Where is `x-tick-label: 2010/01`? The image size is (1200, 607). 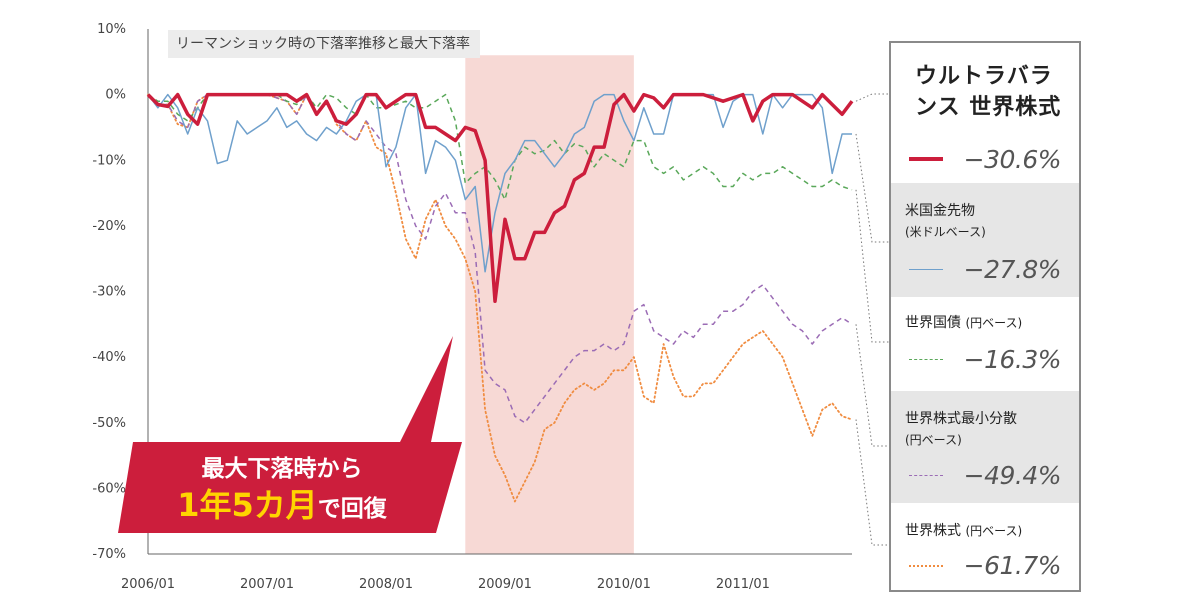 x-tick-label: 2010/01 is located at coordinates (624, 584).